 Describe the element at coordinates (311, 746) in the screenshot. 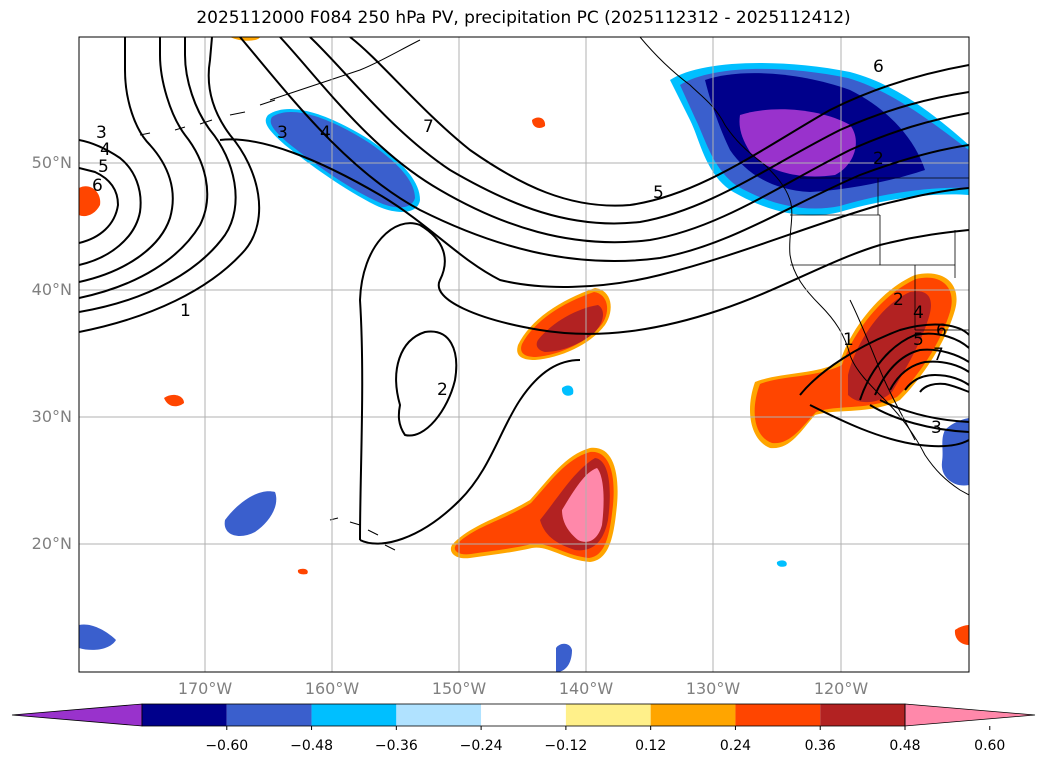

I see `colorbar-tick-label: −0.48` at that location.